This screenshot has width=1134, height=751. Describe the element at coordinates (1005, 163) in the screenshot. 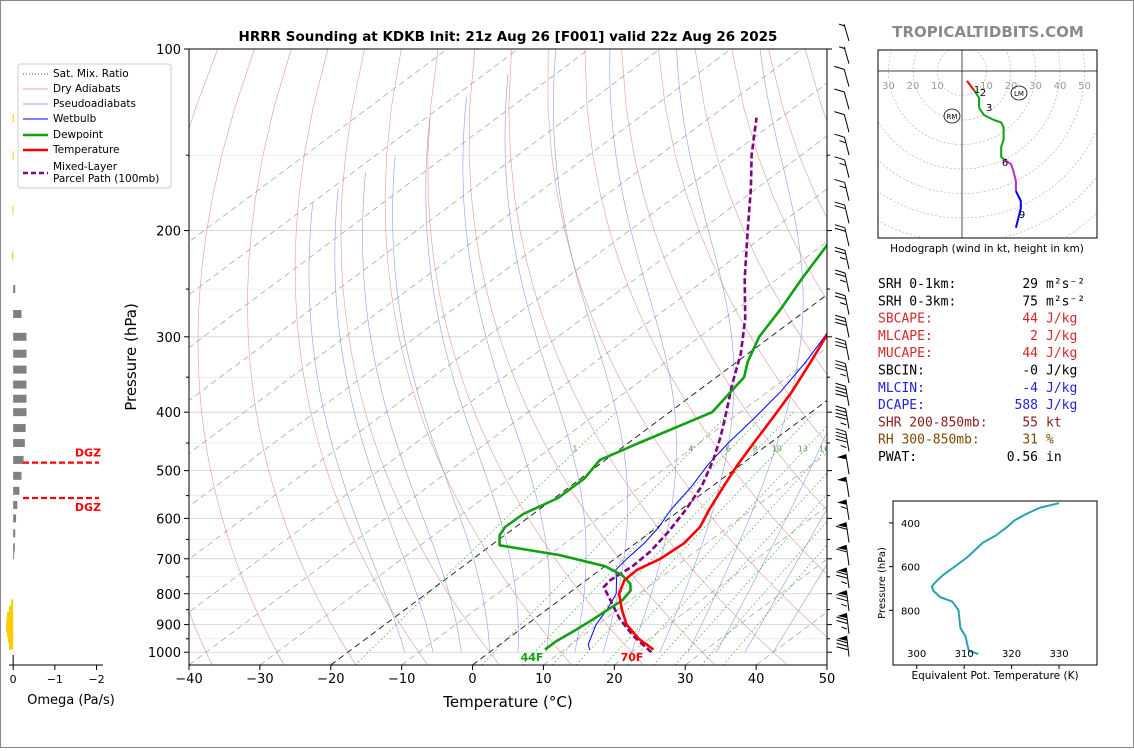

I see `hodograph-height-label: 6` at that location.